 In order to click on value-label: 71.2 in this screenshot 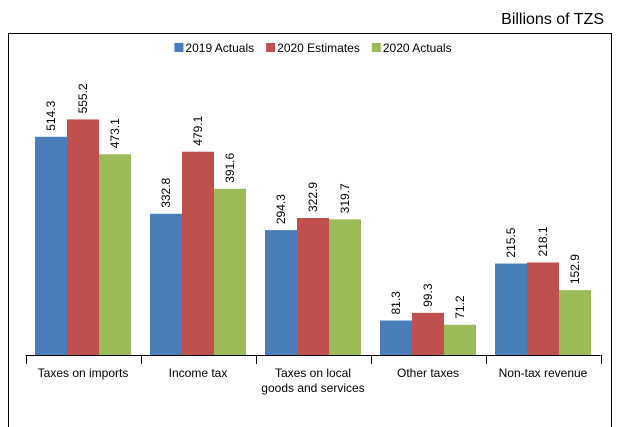, I will do `click(460, 307)`.